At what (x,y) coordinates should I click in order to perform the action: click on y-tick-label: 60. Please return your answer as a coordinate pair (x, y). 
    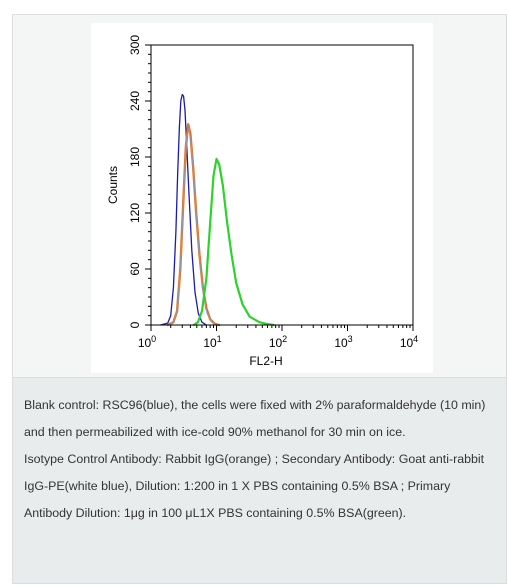
    Looking at the image, I should click on (135, 269).